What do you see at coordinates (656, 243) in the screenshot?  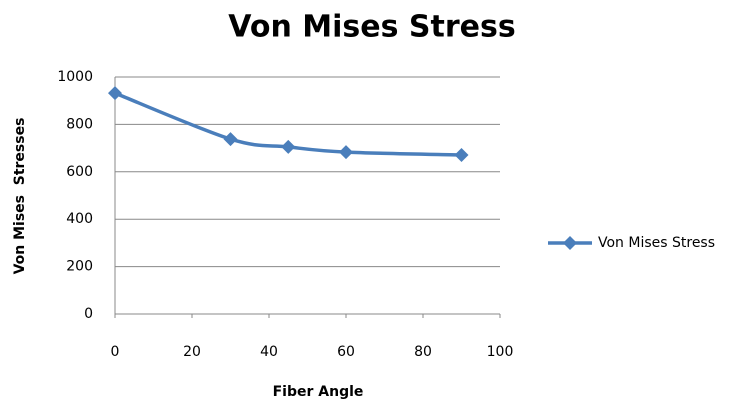 I see `legend-label: Von Mises Stress` at bounding box center [656, 243].